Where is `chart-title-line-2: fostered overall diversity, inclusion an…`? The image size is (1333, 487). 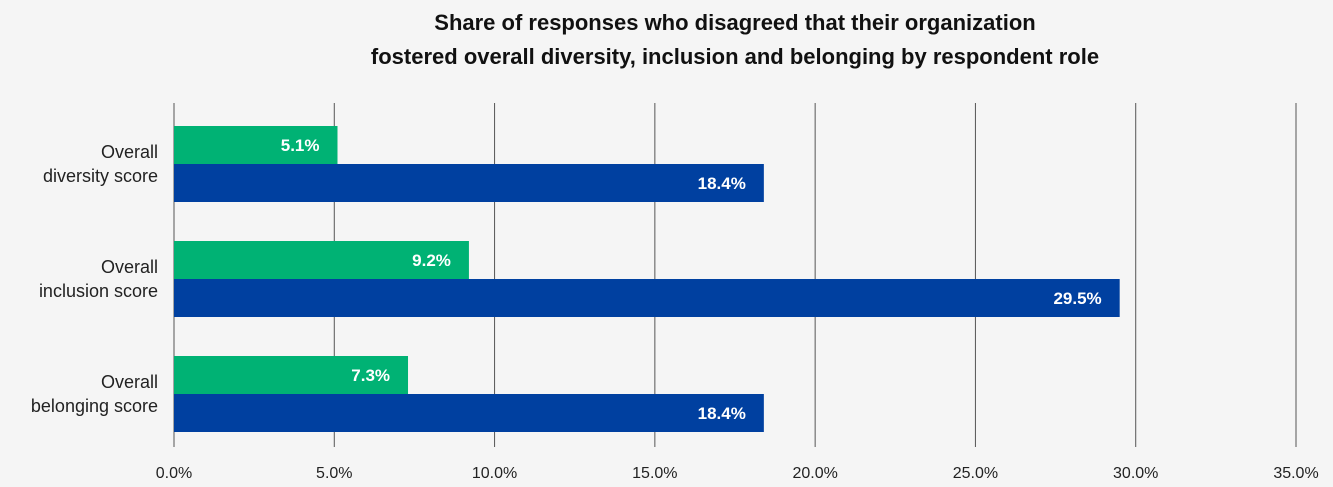
chart-title-line-2: fostered overall diversity, inclusion an… is located at coordinates (735, 56).